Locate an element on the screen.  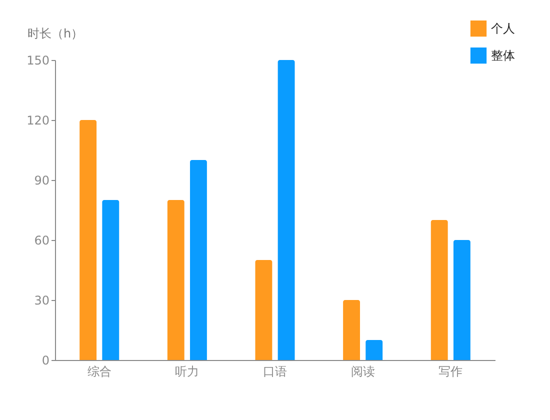
y-tick-label: 0 is located at coordinates (46, 361).